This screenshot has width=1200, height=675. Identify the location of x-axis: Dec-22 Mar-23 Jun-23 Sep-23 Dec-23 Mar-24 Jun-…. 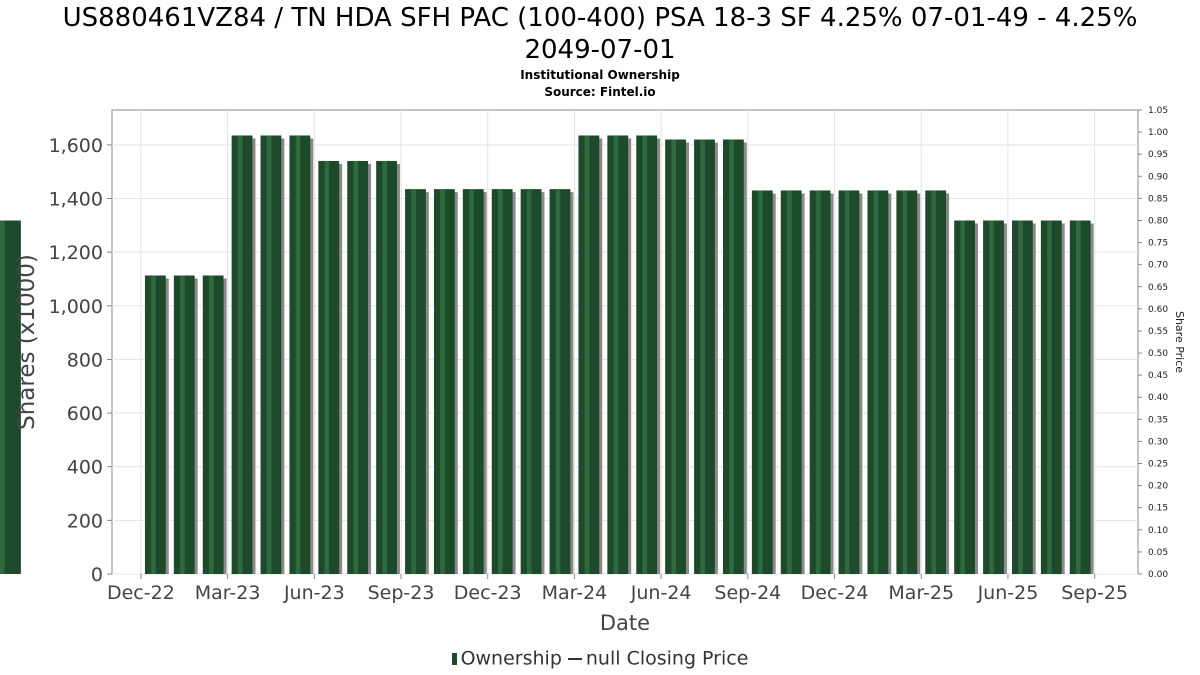
(617, 589).